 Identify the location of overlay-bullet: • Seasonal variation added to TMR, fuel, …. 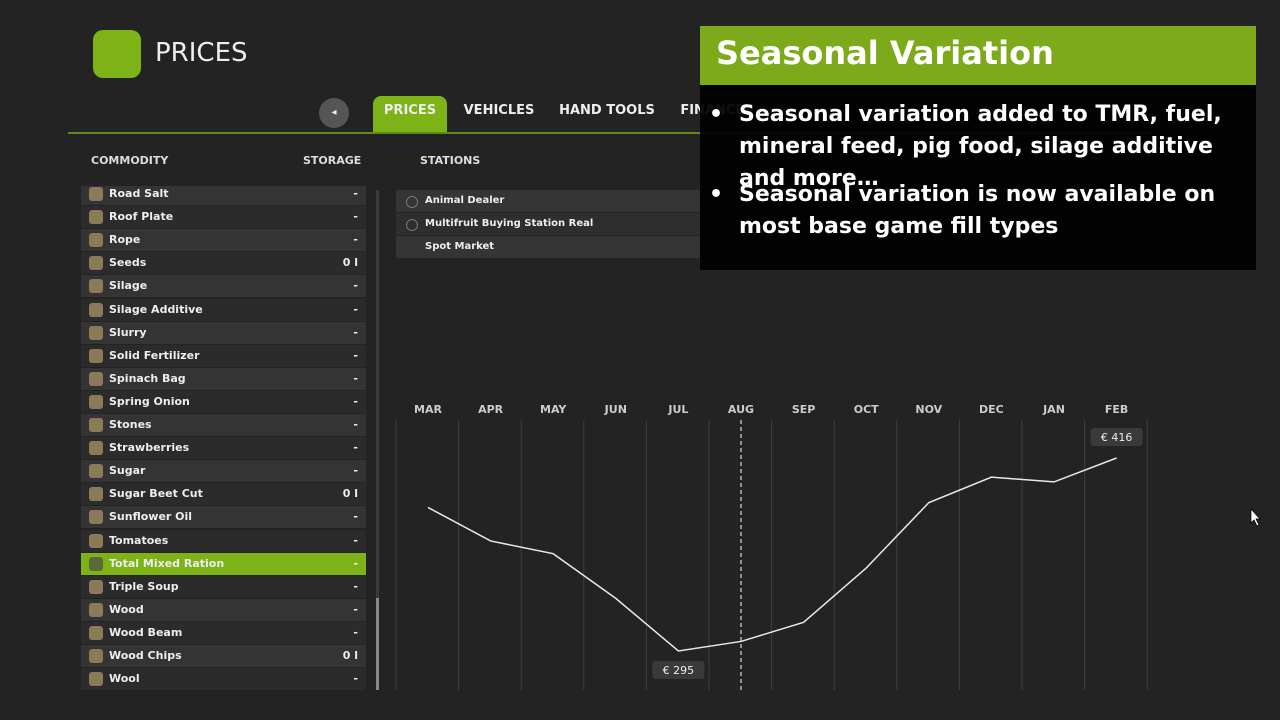
(974, 147).